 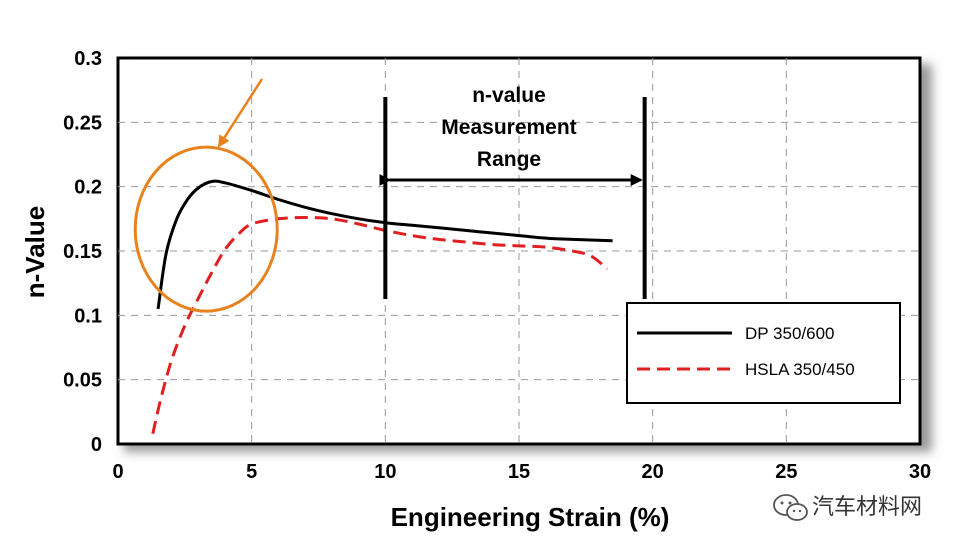 I want to click on y-tick-label-3: 0.15, so click(x=82, y=252).